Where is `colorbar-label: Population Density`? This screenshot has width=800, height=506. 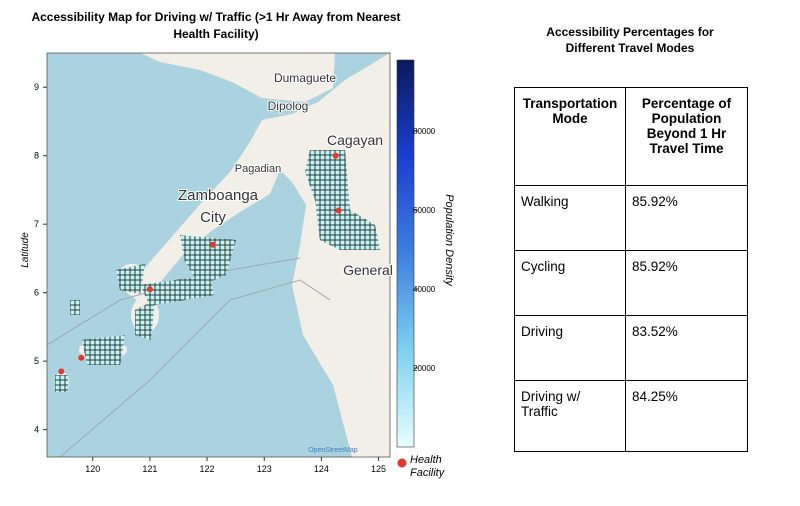
colorbar-label: Population Density is located at coordinates (449, 240).